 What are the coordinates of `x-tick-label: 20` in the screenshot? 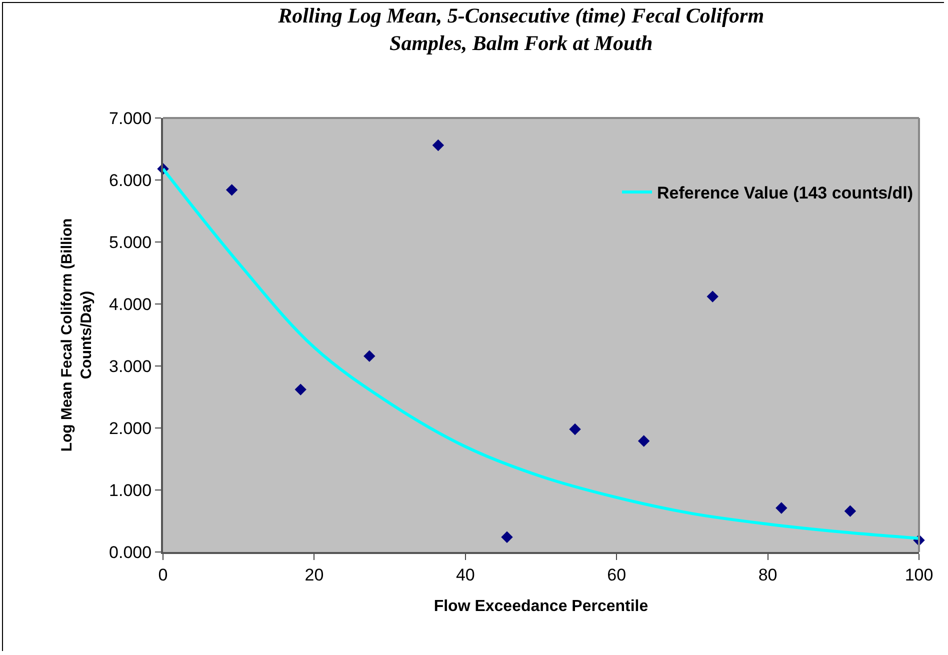 It's located at (314, 574).